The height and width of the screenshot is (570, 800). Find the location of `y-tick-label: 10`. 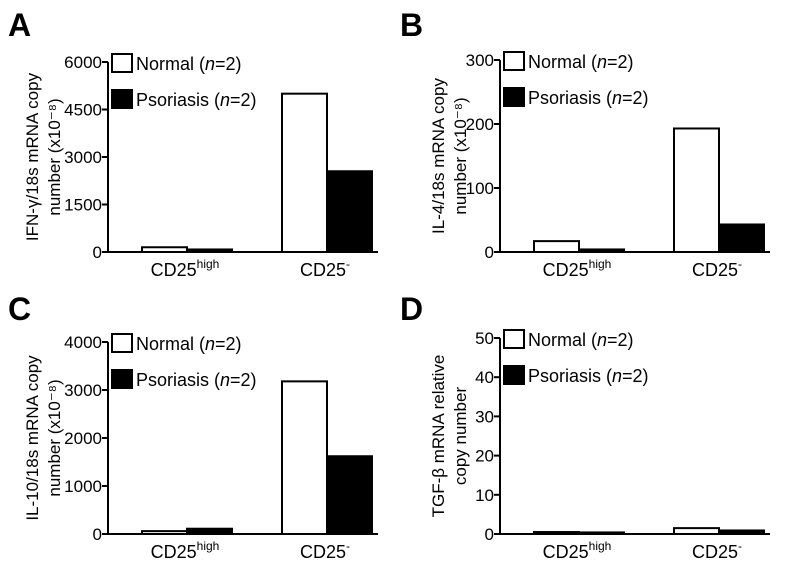

y-tick-label: 10 is located at coordinates (484, 495).